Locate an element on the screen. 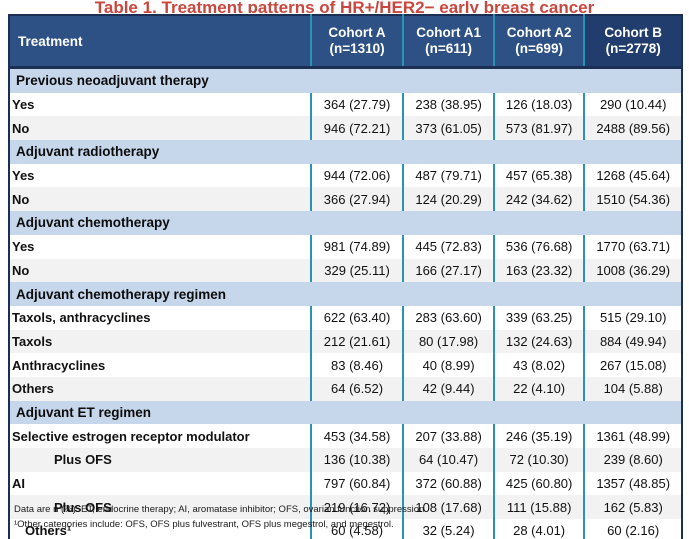 The image size is (689, 539). value-cell: 42 (9.44) is located at coordinates (448, 388).